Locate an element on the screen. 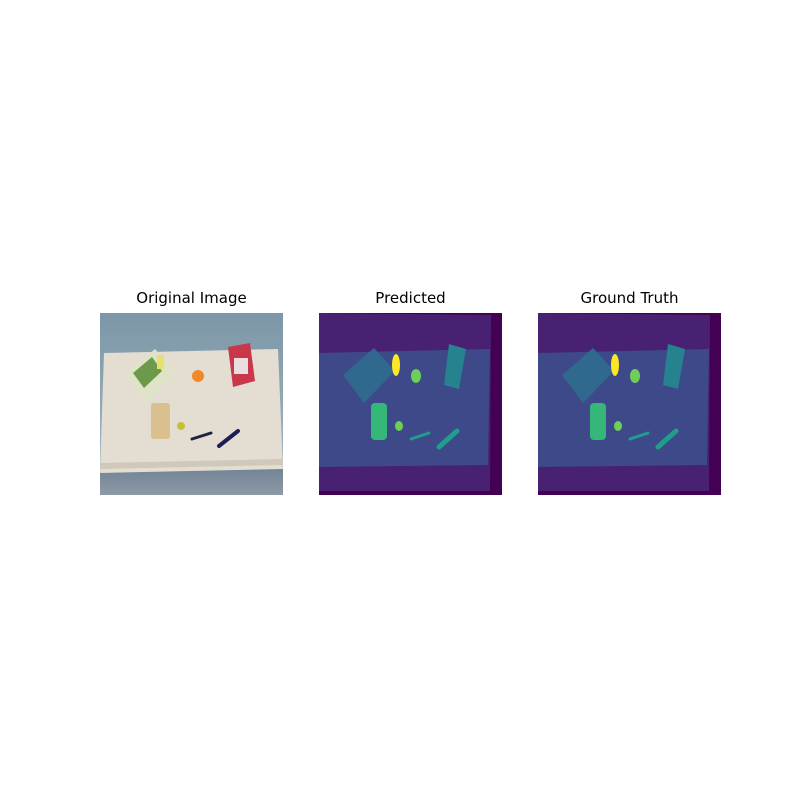 The height and width of the screenshot is (800, 800). predicted-mask is located at coordinates (410, 404).